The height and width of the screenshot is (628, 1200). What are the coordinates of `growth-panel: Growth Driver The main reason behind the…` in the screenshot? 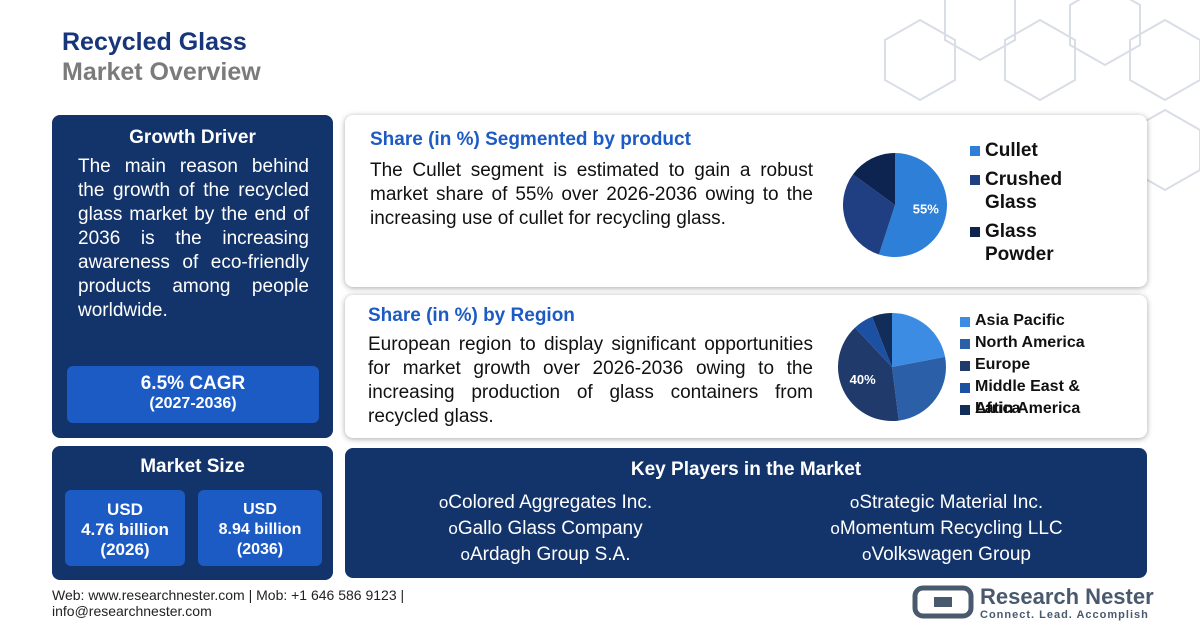 It's located at (192, 276).